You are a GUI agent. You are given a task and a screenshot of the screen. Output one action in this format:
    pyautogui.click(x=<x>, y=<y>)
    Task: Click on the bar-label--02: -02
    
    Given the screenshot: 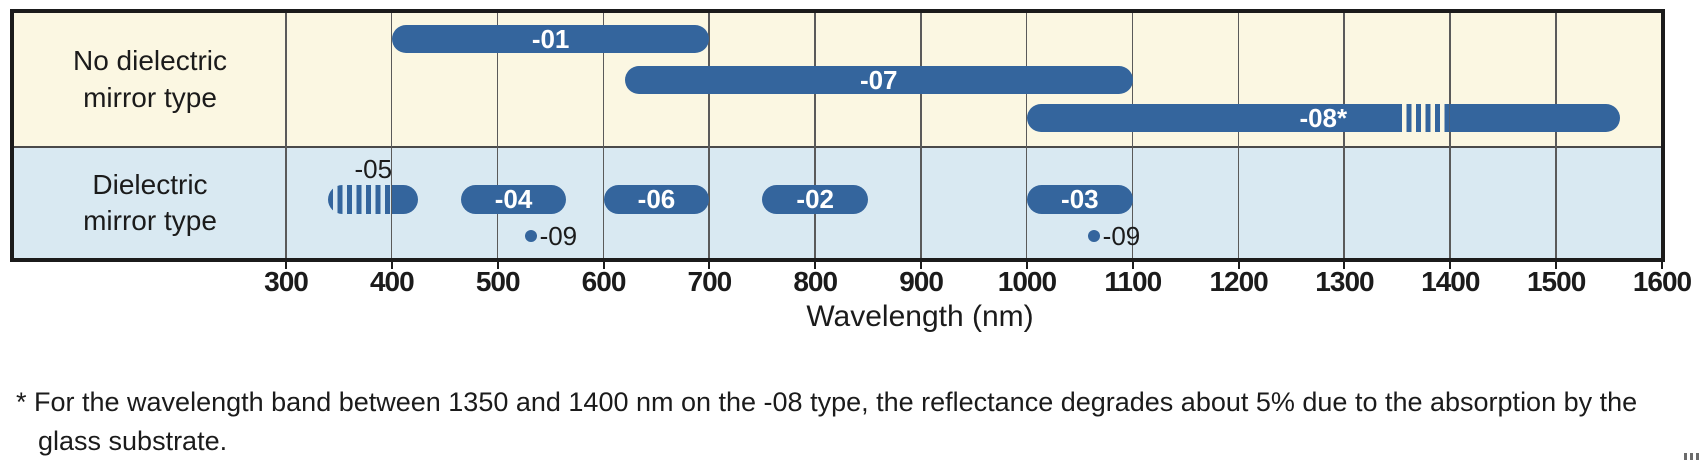 What is the action you would take?
    pyautogui.click(x=815, y=199)
    